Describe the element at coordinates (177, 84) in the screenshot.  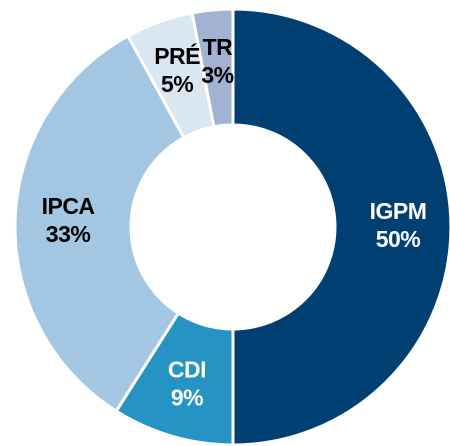
I see `slice-value-label: 5%` at that location.